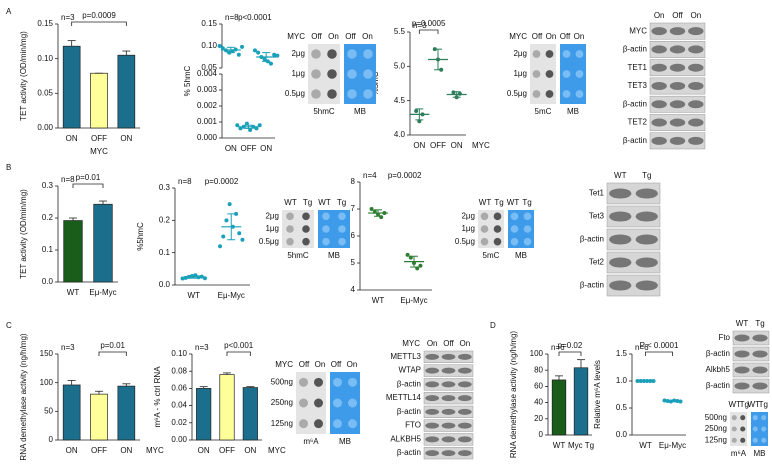 This screenshot has height=465, width=772. Describe the element at coordinates (581, 445) in the screenshot. I see `x-tick-label: Myc Tg` at that location.